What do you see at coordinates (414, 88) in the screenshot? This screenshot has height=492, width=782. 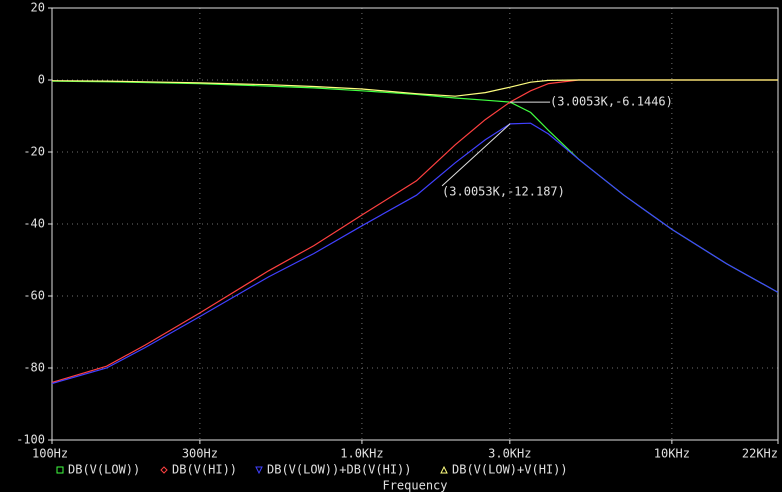 I see `series-line` at bounding box center [414, 88].